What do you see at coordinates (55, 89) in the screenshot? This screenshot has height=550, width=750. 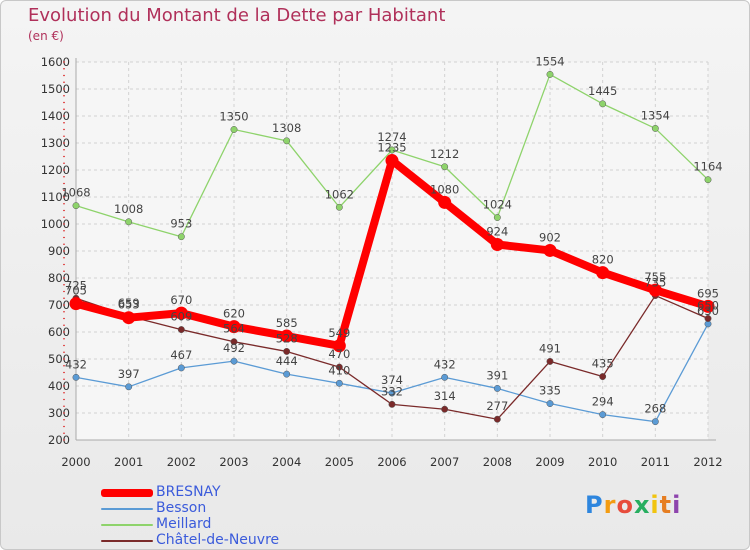 I see `y-tick-label: 1500` at bounding box center [55, 89].